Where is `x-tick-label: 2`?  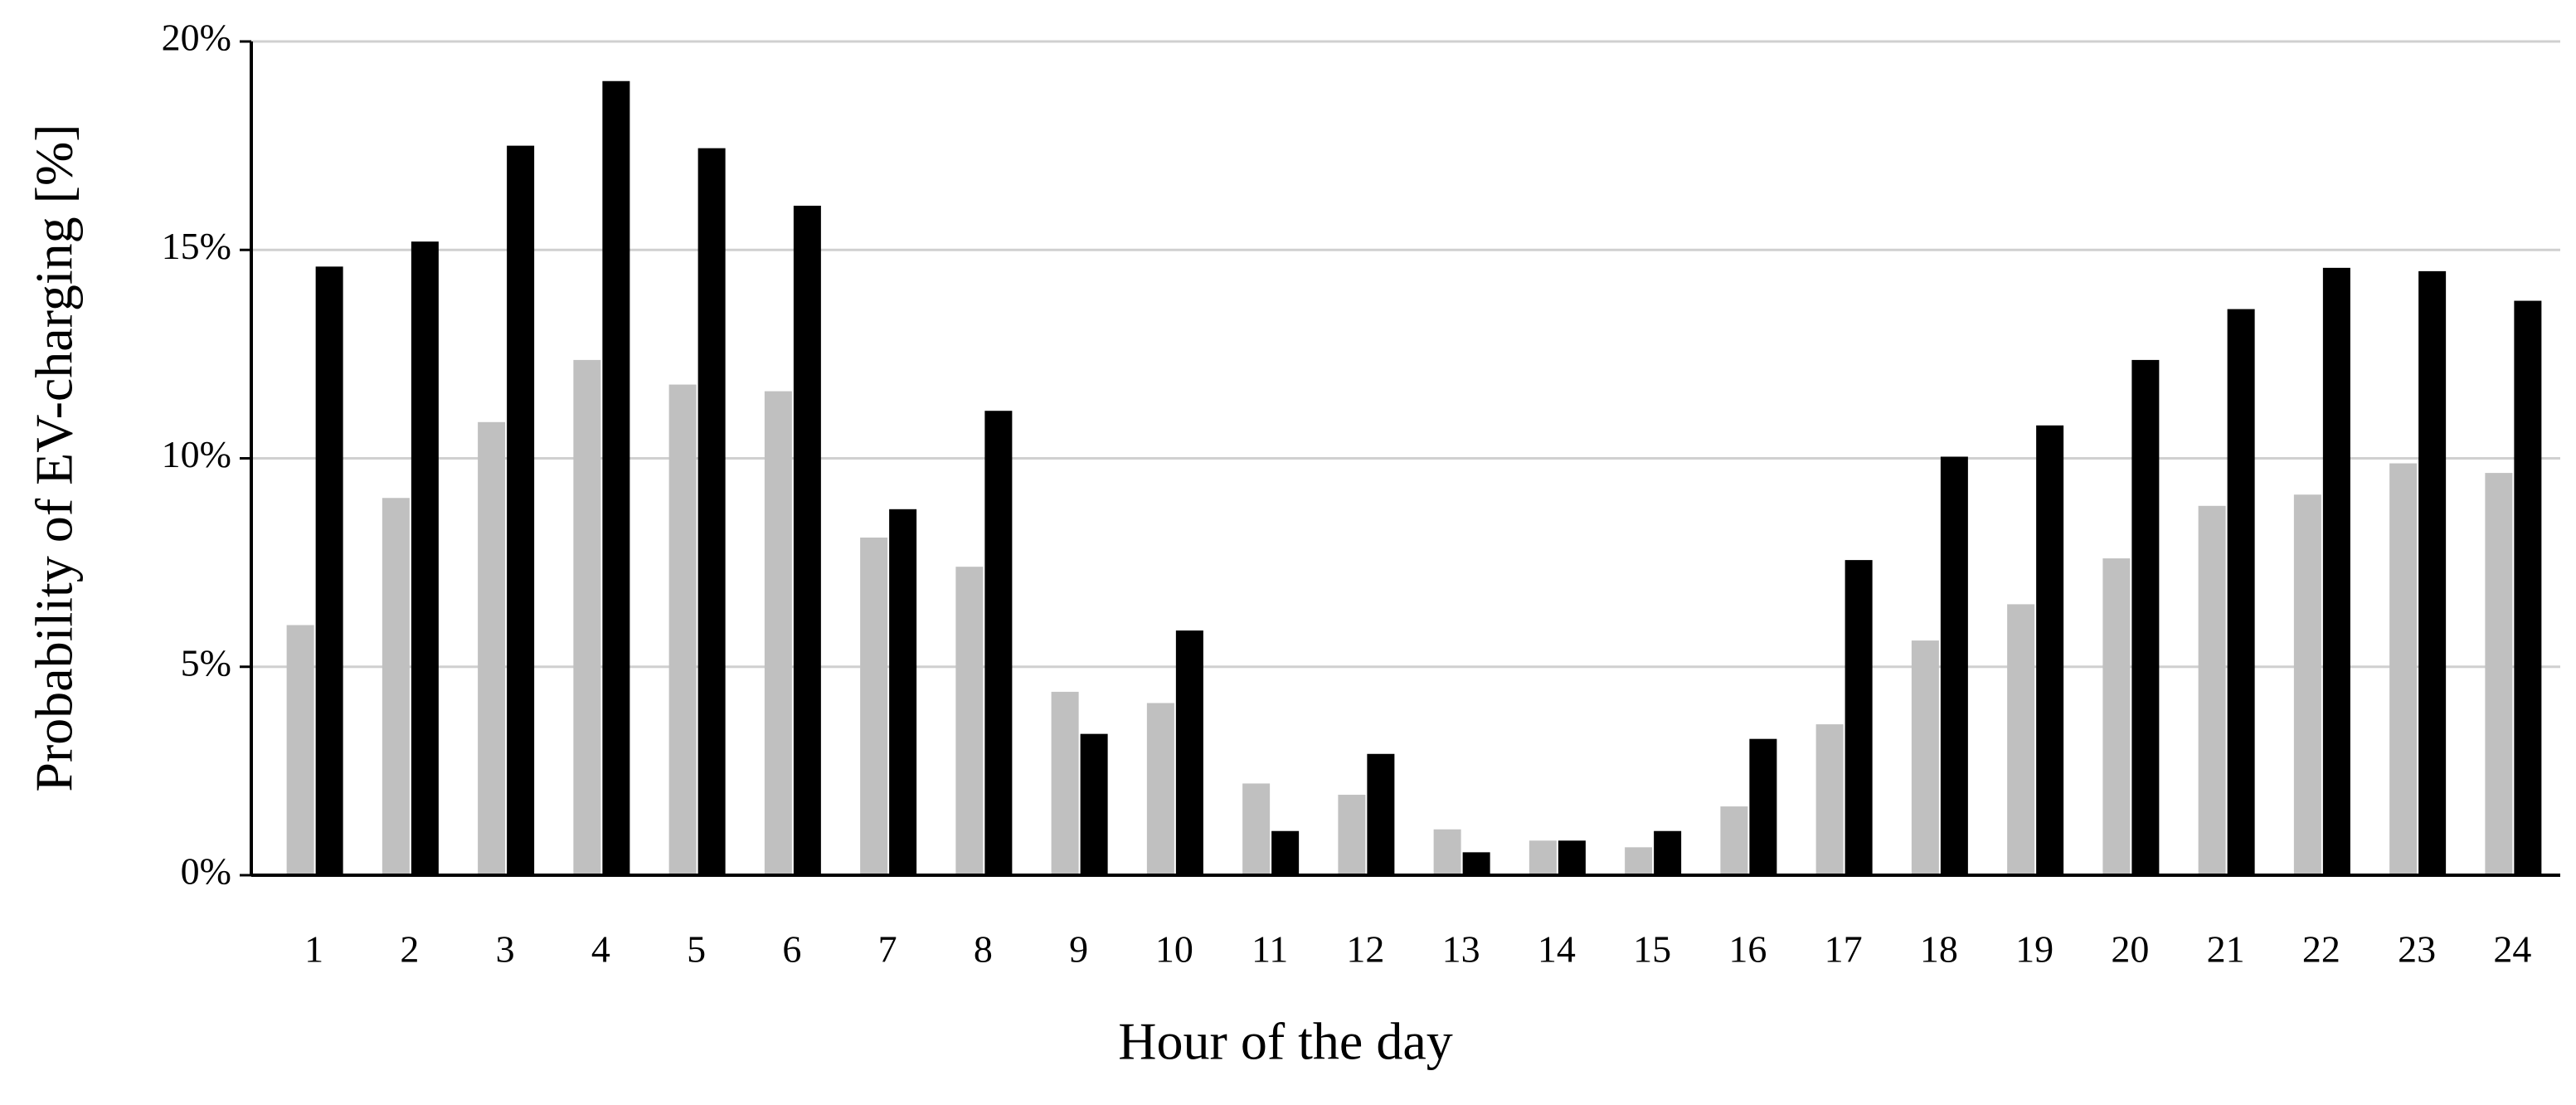
x-tick-label: 2 is located at coordinates (410, 950).